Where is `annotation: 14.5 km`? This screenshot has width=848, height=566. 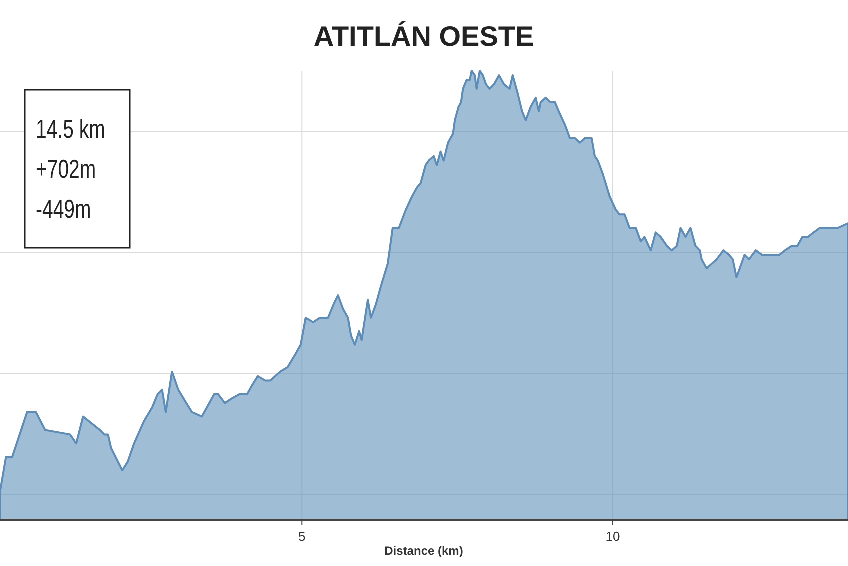
annotation: 14.5 km is located at coordinates (71, 129).